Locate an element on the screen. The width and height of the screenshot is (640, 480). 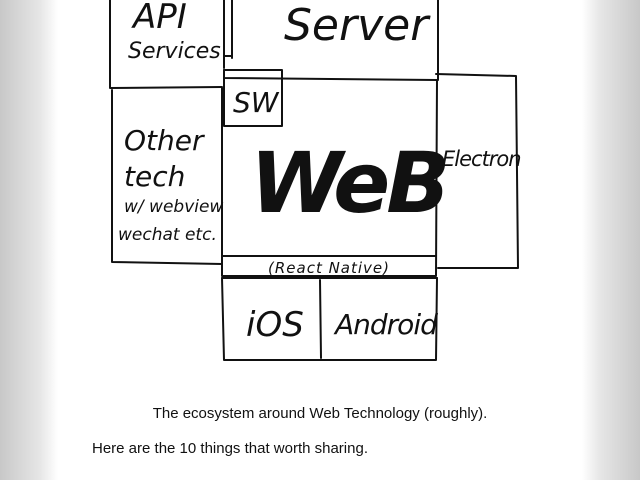
electron-box is located at coordinates (477, 171).